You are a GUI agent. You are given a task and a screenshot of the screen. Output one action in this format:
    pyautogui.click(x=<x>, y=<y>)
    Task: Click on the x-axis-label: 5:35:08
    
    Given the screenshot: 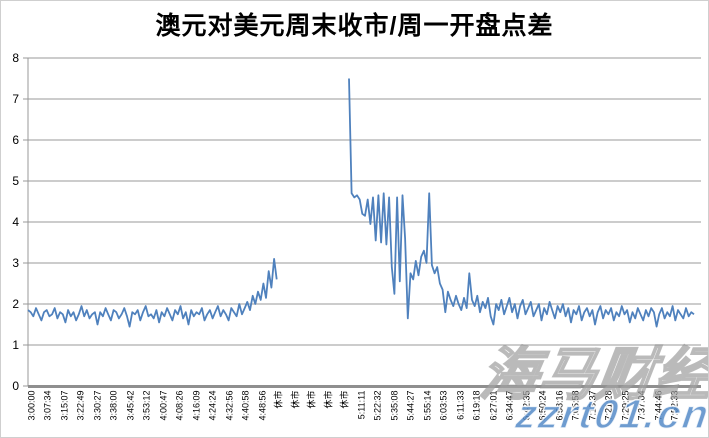 What is the action you would take?
    pyautogui.click(x=394, y=405)
    